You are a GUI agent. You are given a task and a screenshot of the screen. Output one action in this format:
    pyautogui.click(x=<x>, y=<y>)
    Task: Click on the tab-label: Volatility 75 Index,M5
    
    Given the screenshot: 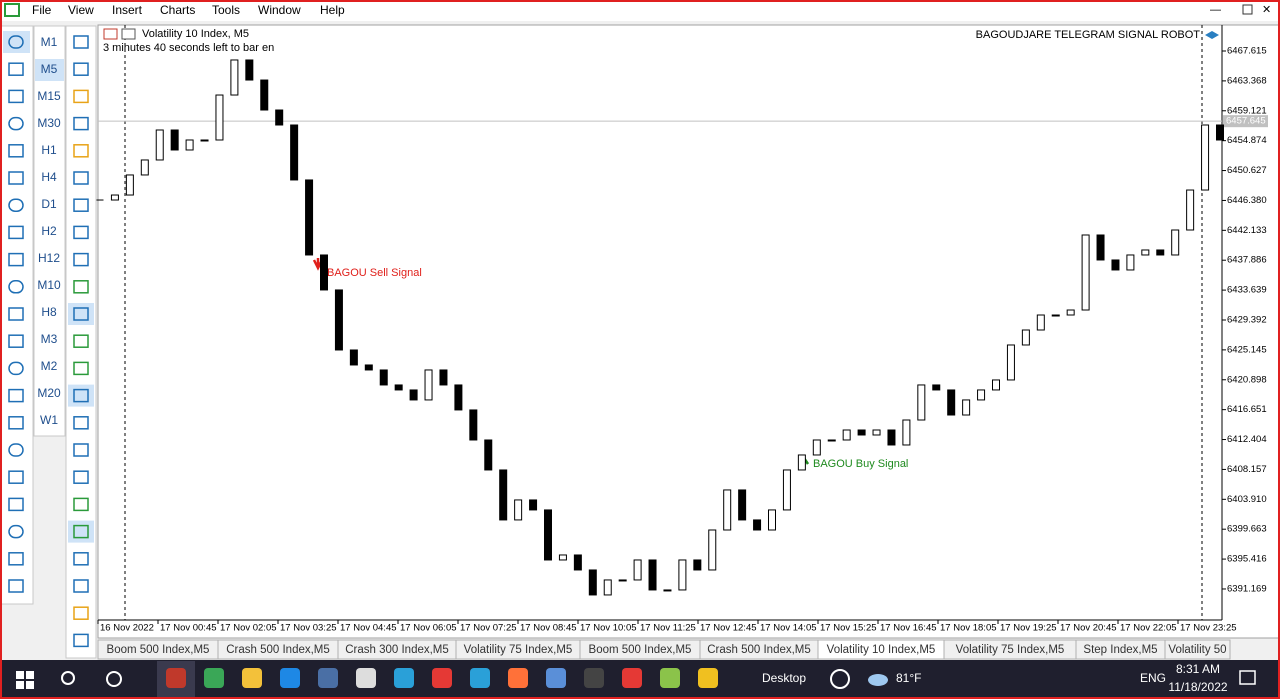 What is the action you would take?
    pyautogui.click(x=518, y=650)
    